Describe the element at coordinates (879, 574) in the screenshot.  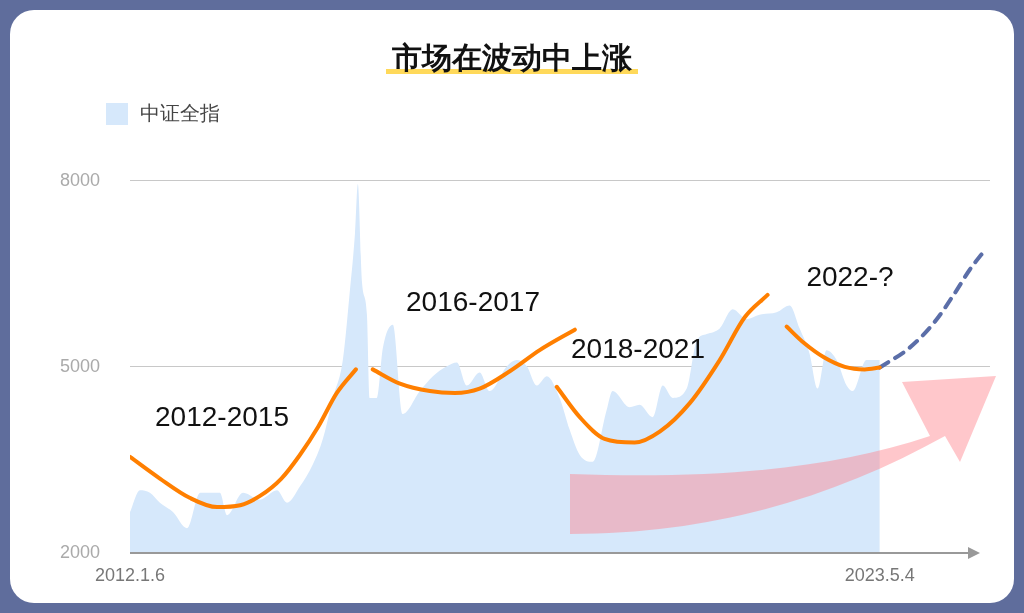
I see `x-tick-label: 2023.5.4` at that location.